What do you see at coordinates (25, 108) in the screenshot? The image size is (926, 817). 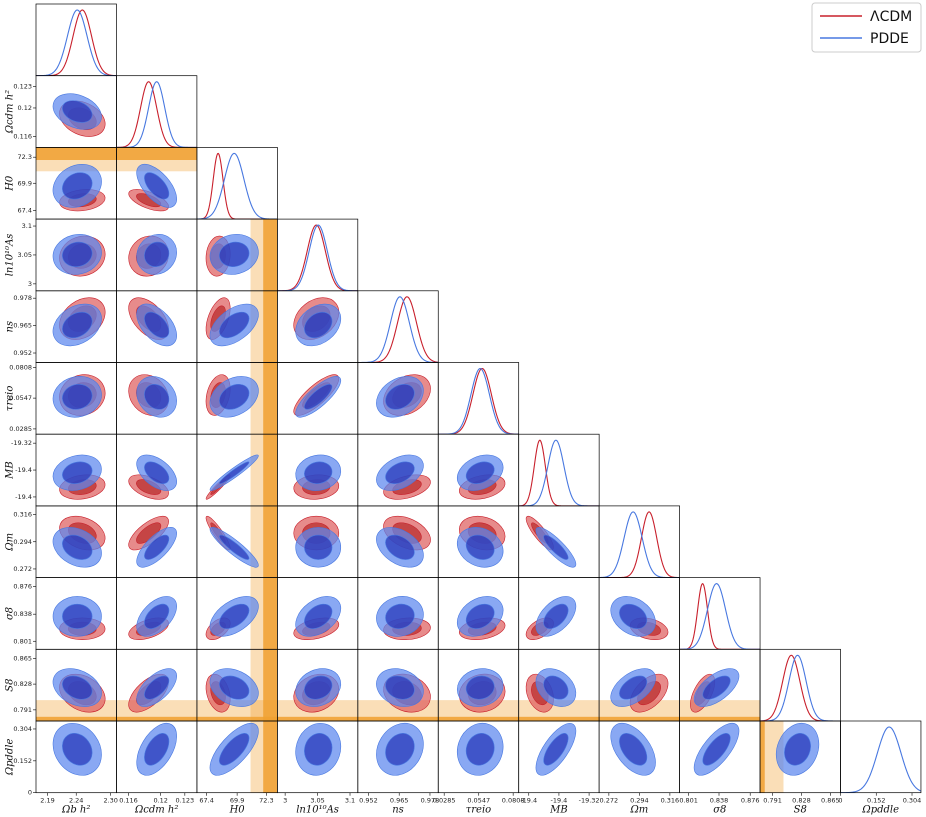 I see `y-tick-label: 0.12` at bounding box center [25, 108].